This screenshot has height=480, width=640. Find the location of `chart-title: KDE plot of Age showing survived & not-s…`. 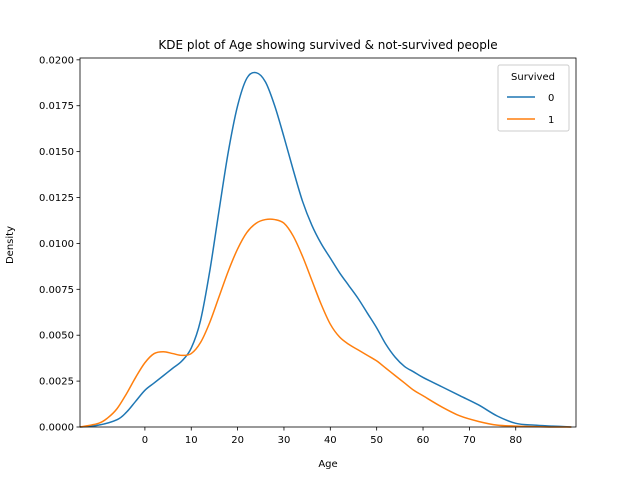

chart-title: KDE plot of Age showing survived & not-s… is located at coordinates (327, 45).